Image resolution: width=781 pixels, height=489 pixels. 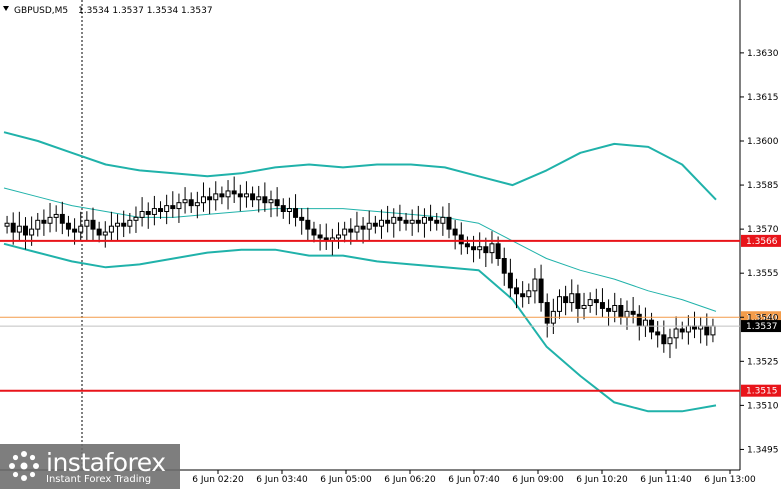 I want to click on price-tick-label: 1.3585, so click(x=763, y=186).